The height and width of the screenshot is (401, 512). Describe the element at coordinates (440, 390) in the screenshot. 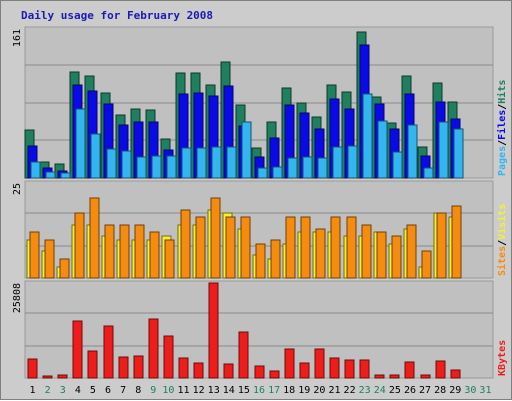

I see `x-tick-label-day-28: 28` at that location.